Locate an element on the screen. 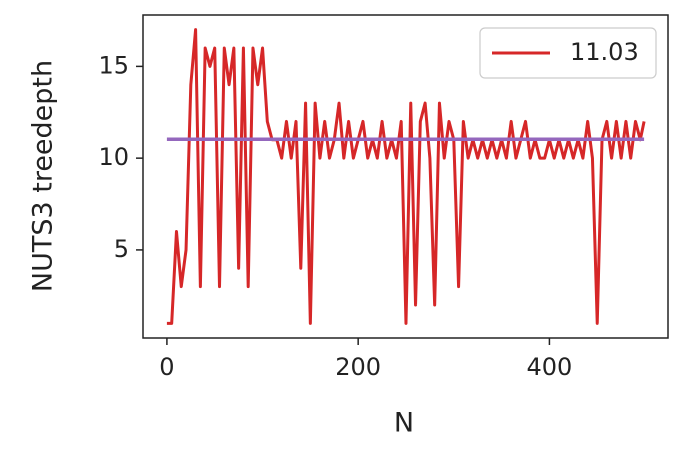  y-tick-label: 15 is located at coordinates (113, 65).